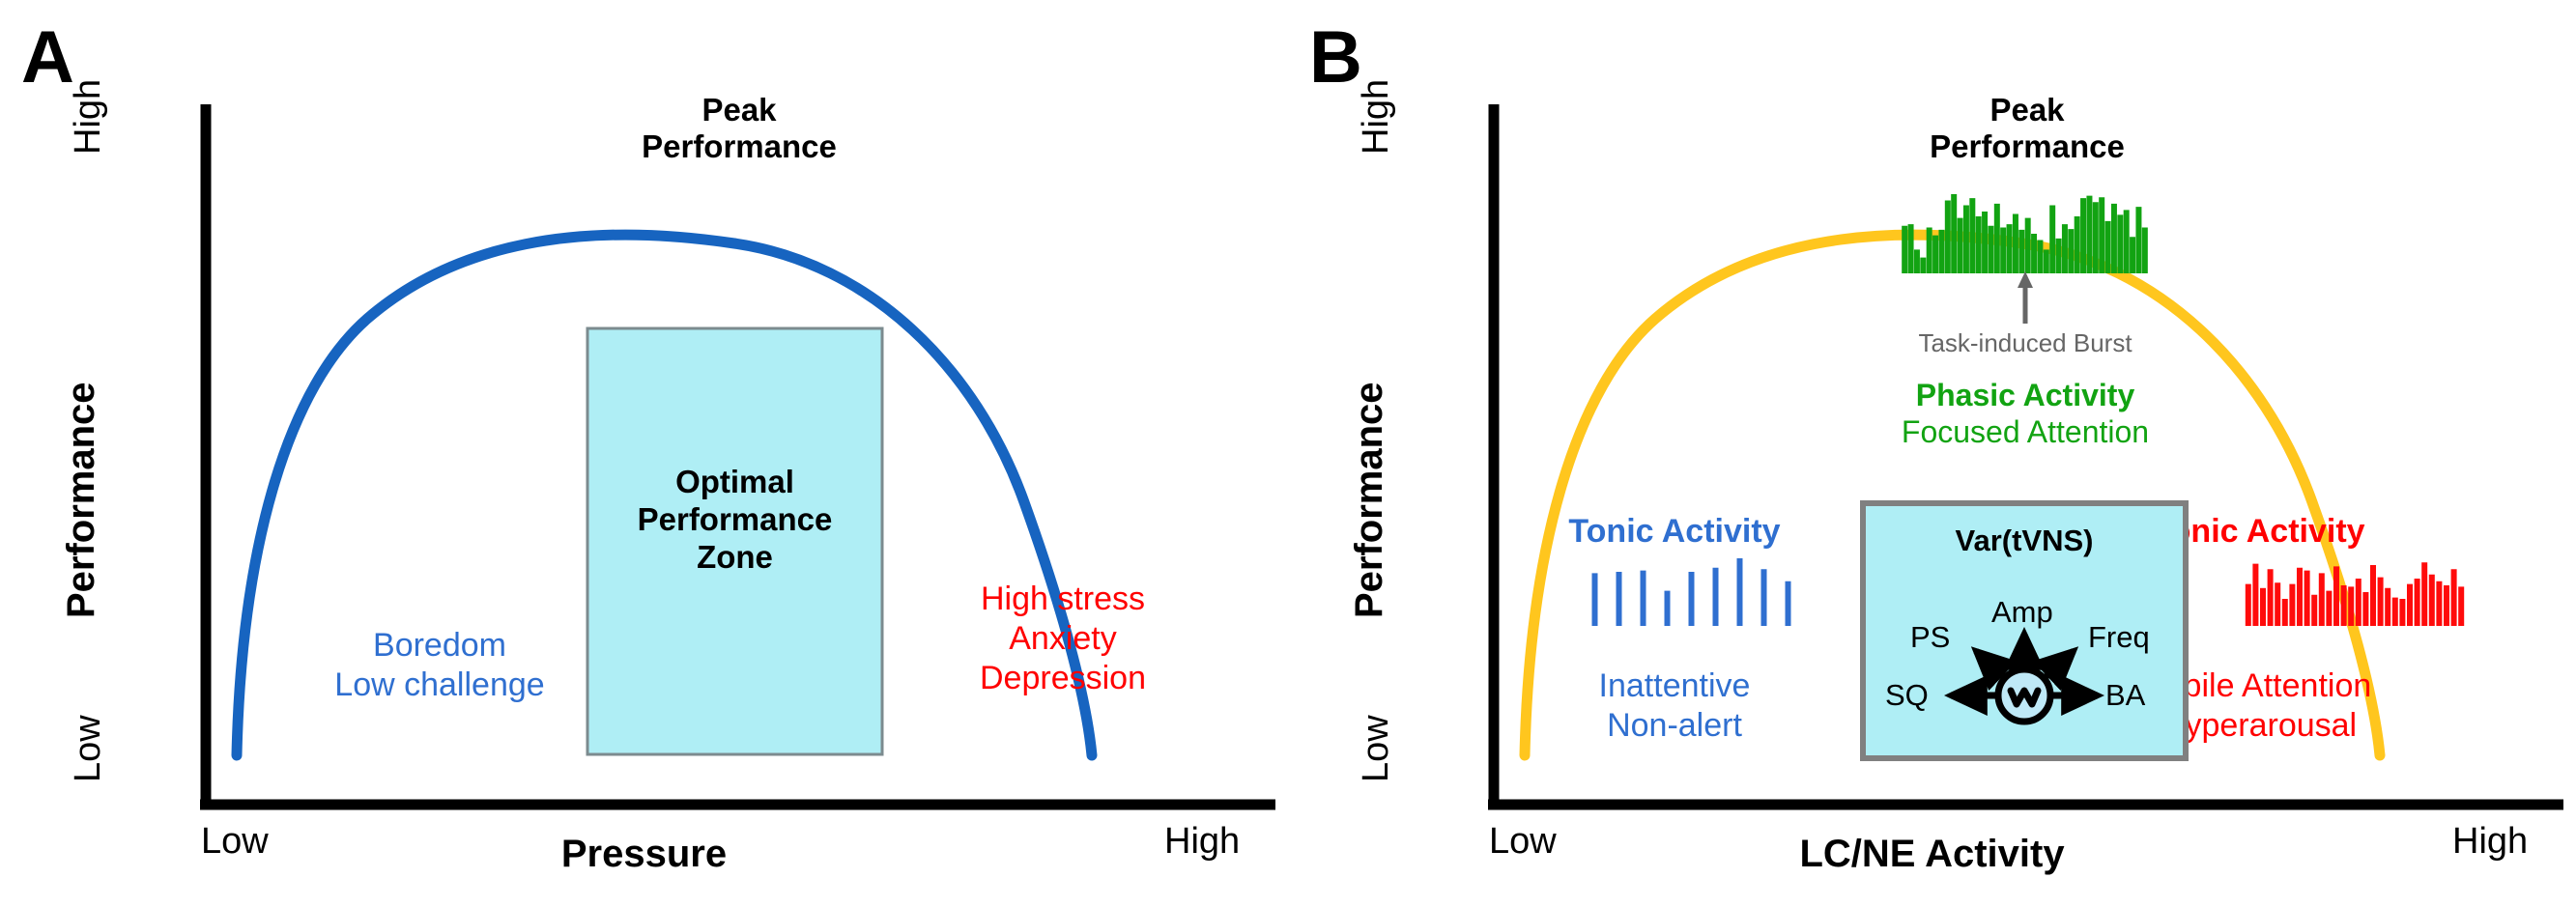  What do you see at coordinates (2355, 594) in the screenshot?
I see `tonic-high-spike-train` at bounding box center [2355, 594].